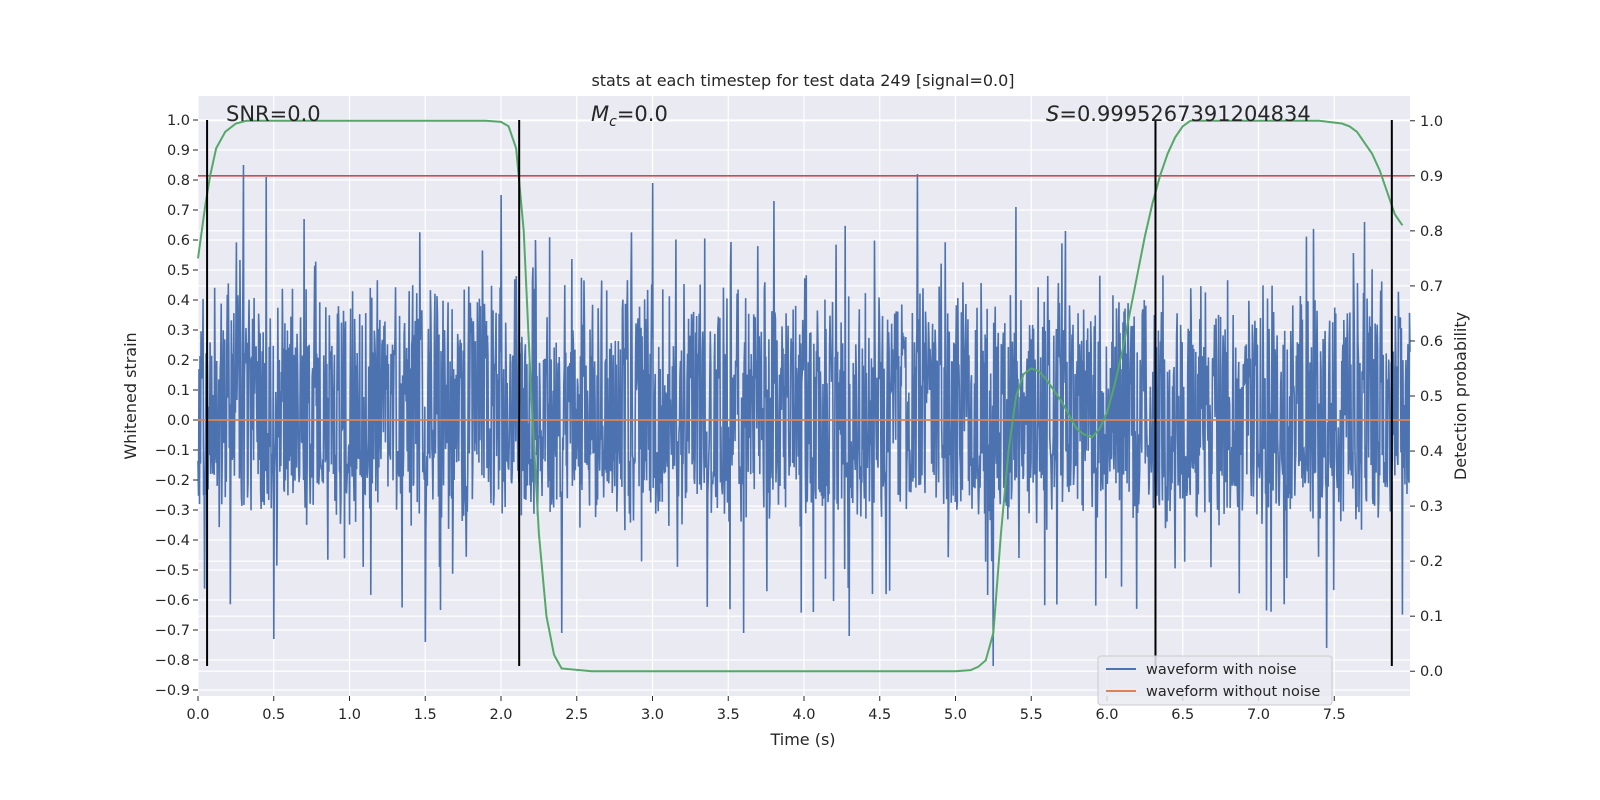 This screenshot has height=800, width=1600. Describe the element at coordinates (172, 631) in the screenshot. I see `y-tick-label: −0.7` at that location.